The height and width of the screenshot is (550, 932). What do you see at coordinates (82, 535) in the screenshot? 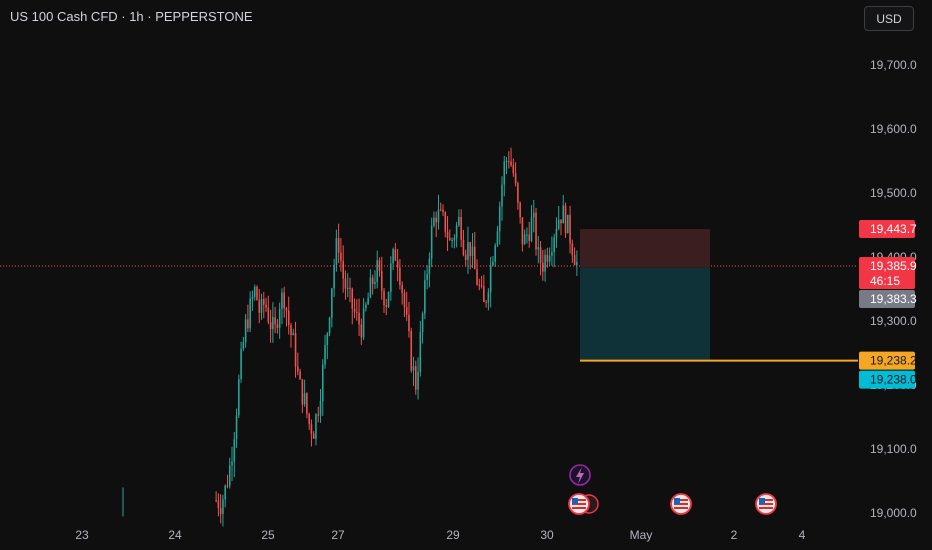
I see `time-tick-label: 23` at bounding box center [82, 535].